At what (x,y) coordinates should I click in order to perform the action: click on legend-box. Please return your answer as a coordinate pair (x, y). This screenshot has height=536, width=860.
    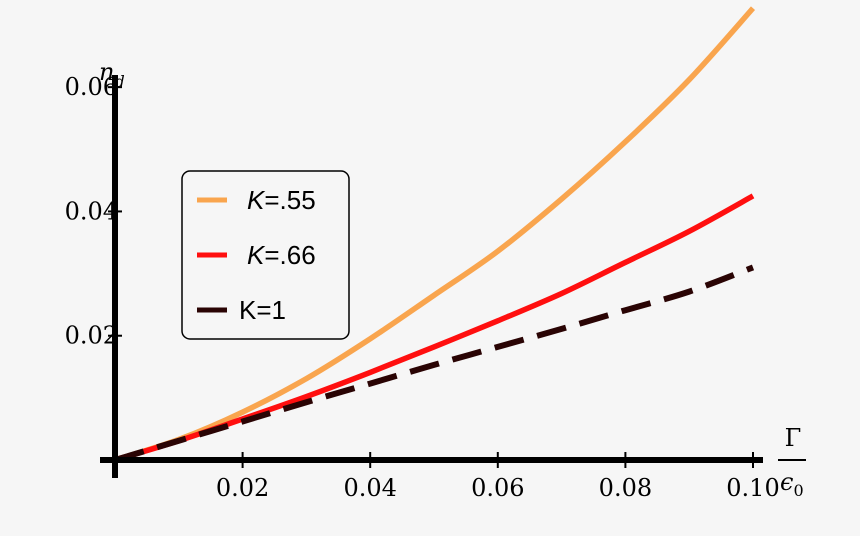
    Looking at the image, I should click on (265, 255).